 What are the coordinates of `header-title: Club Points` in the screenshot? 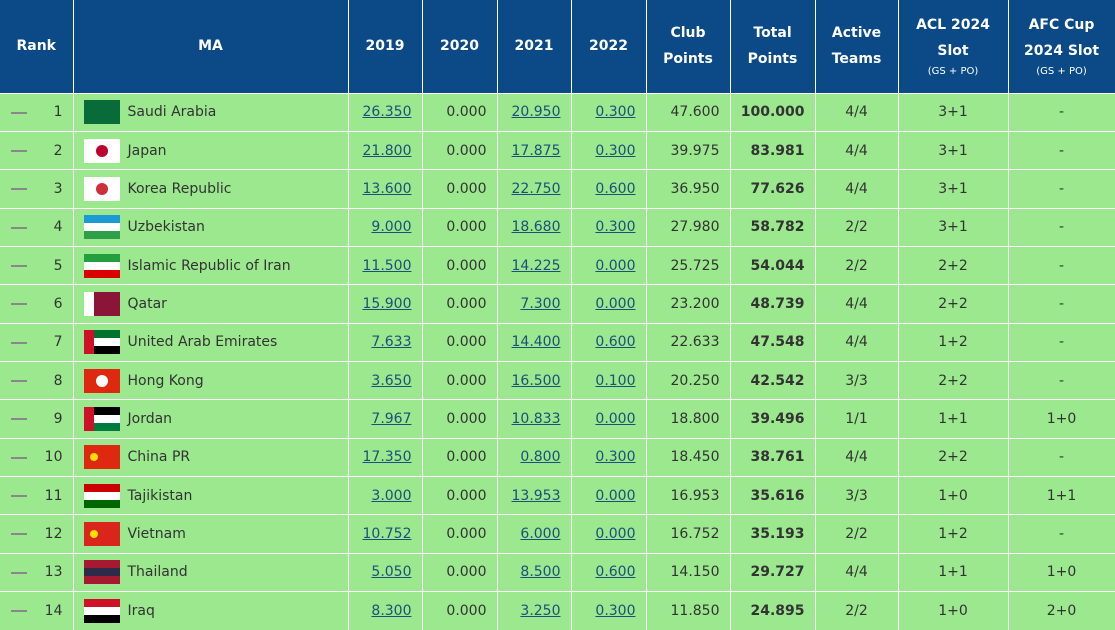 It's located at (688, 46).